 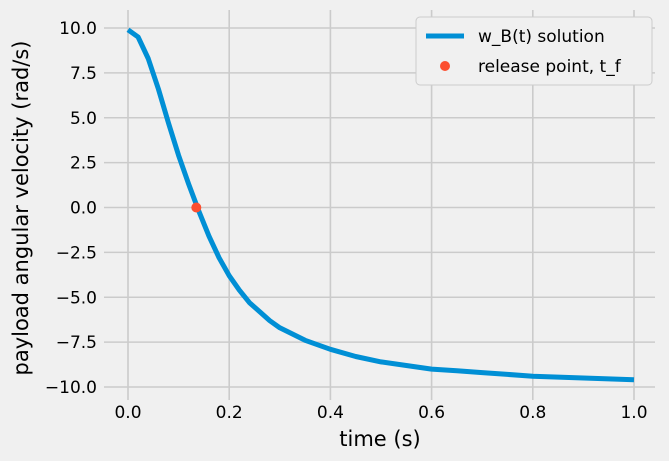 What do you see at coordinates (76, 253) in the screenshot?
I see `y-tick-label: −2.5` at bounding box center [76, 253].